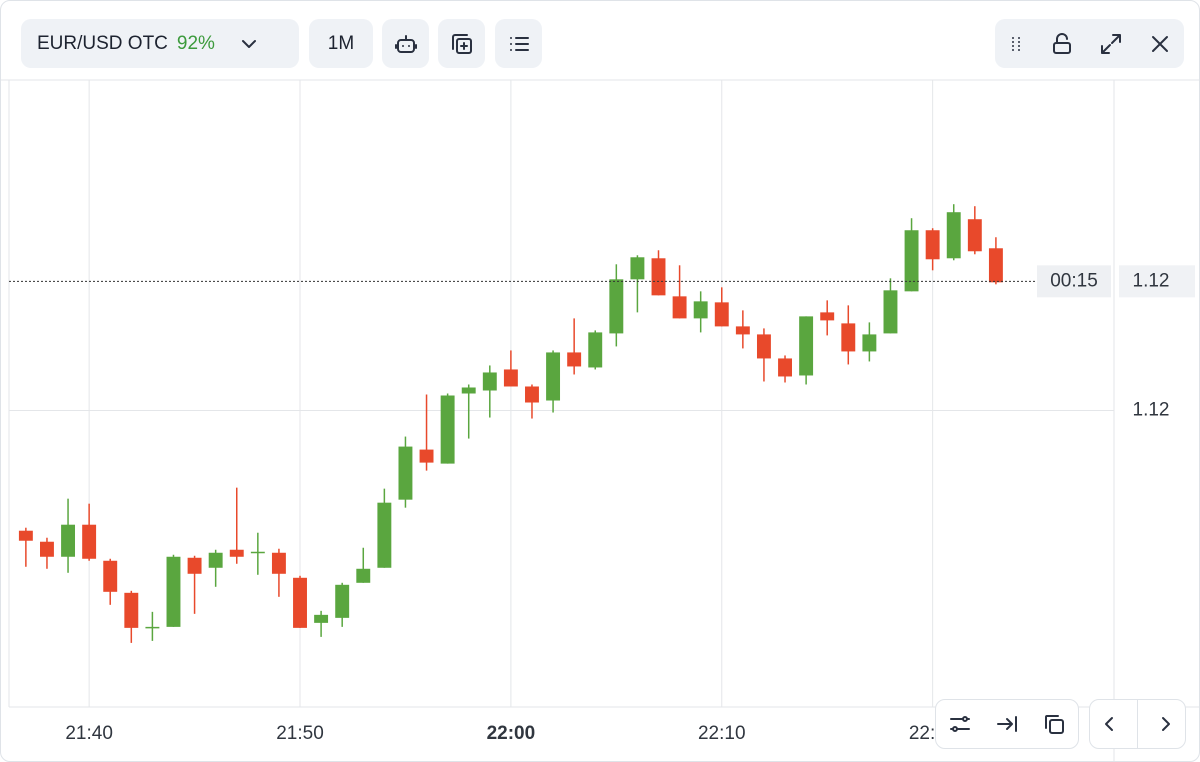 This screenshot has height=762, width=1200. Describe the element at coordinates (1062, 44) in the screenshot. I see `lock-icon` at that location.